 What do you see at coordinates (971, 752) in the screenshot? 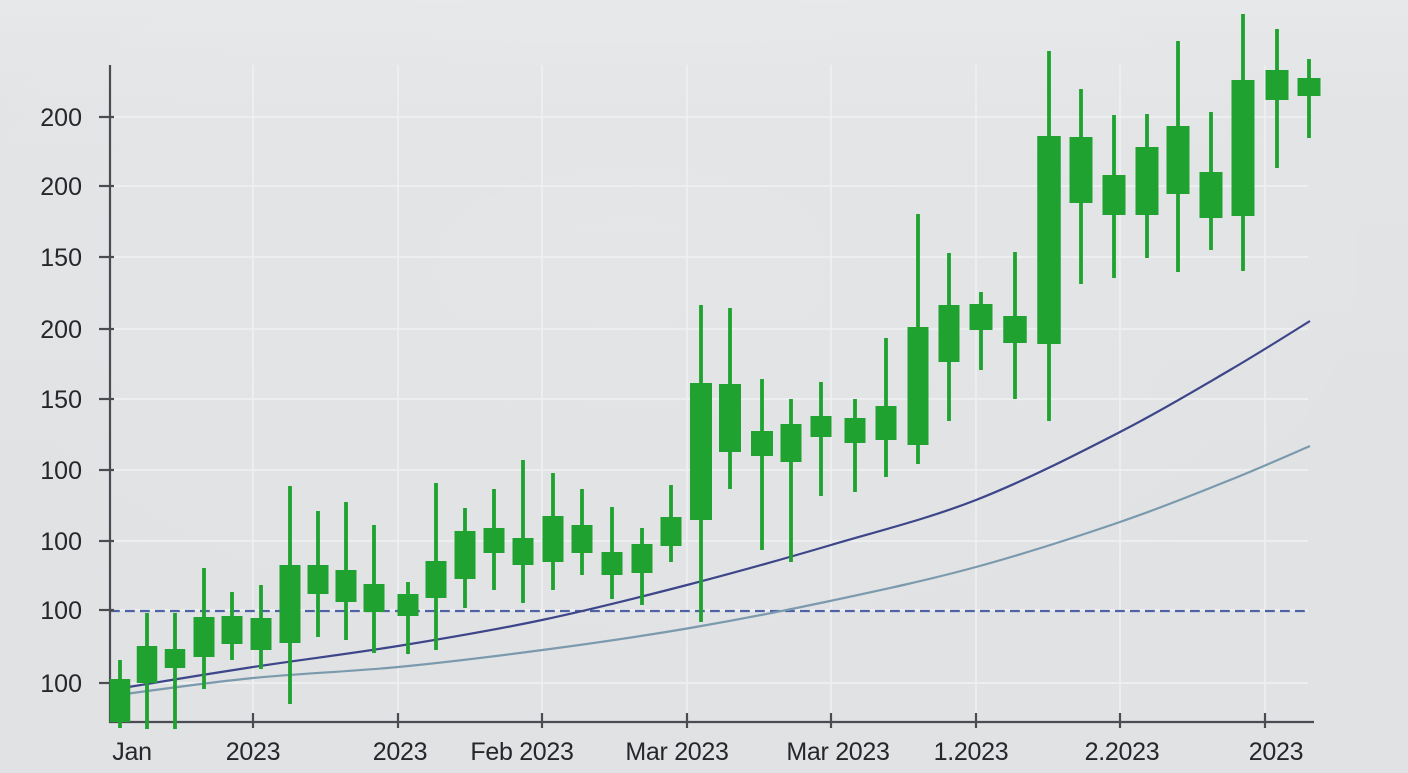
I see `svg-text: 1.2023` at bounding box center [971, 752].